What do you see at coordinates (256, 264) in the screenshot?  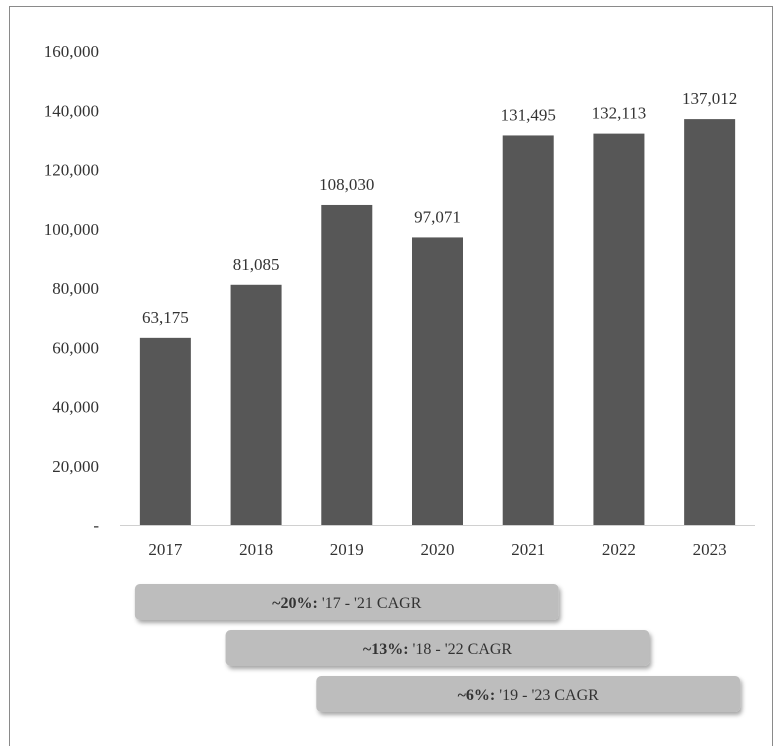 I see `bar-value-label: 81,085` at bounding box center [256, 264].